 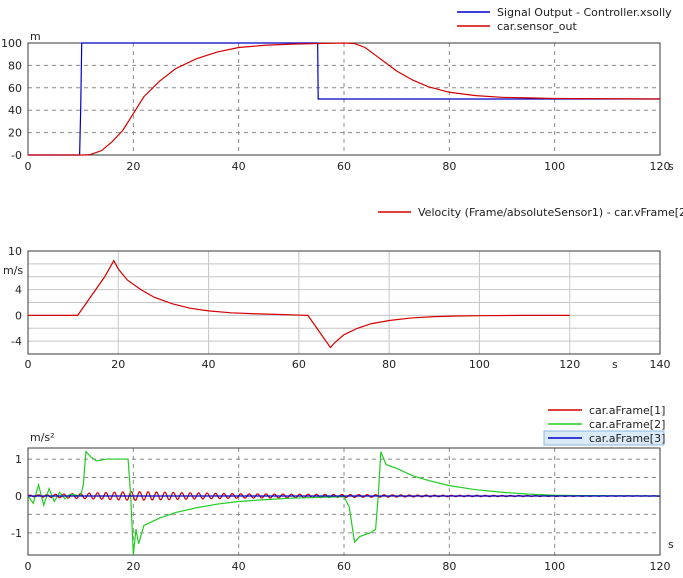 What do you see at coordinates (671, 166) in the screenshot?
I see `chart-1-x-unit: s` at bounding box center [671, 166].